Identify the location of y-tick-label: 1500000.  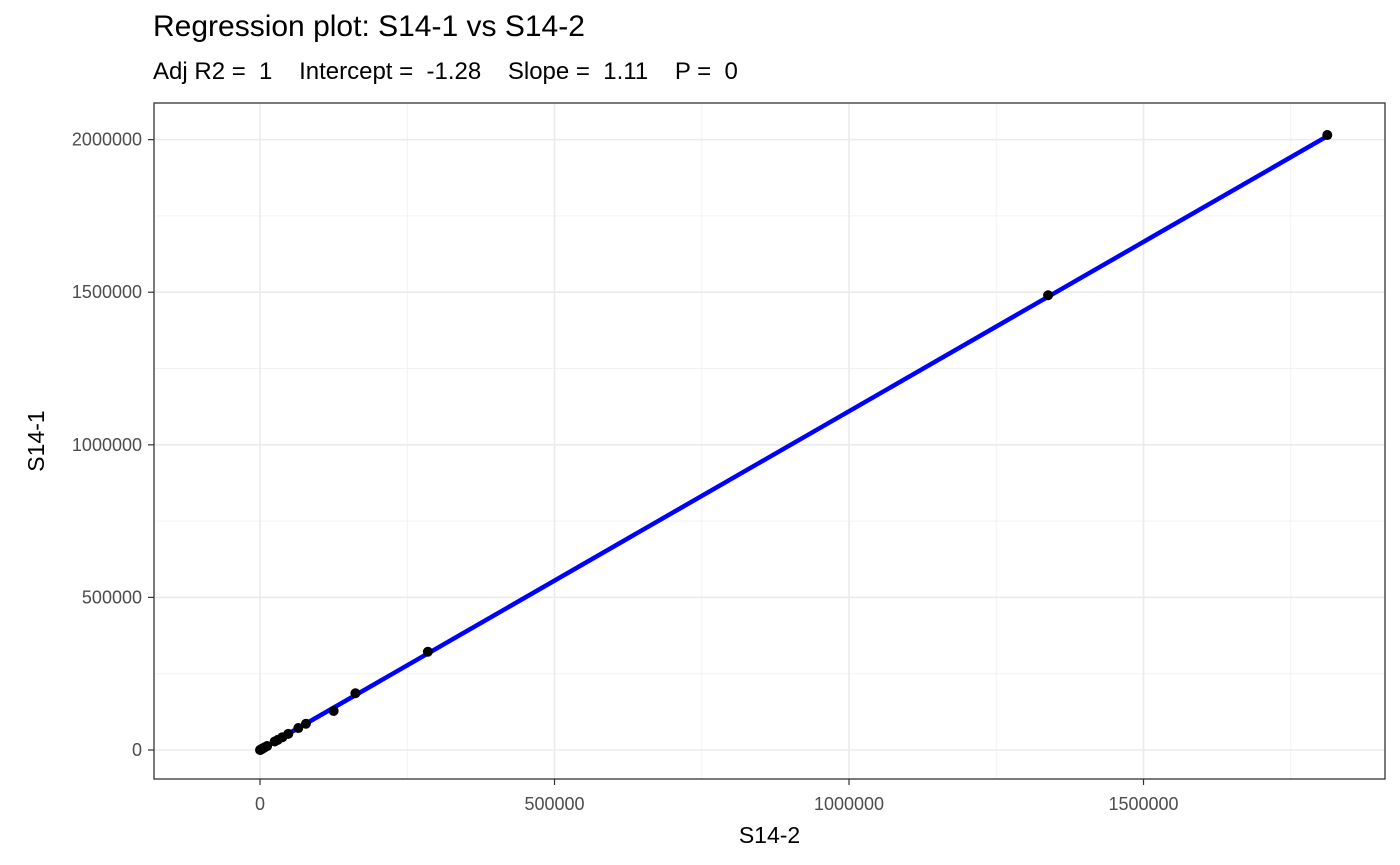
(107, 292).